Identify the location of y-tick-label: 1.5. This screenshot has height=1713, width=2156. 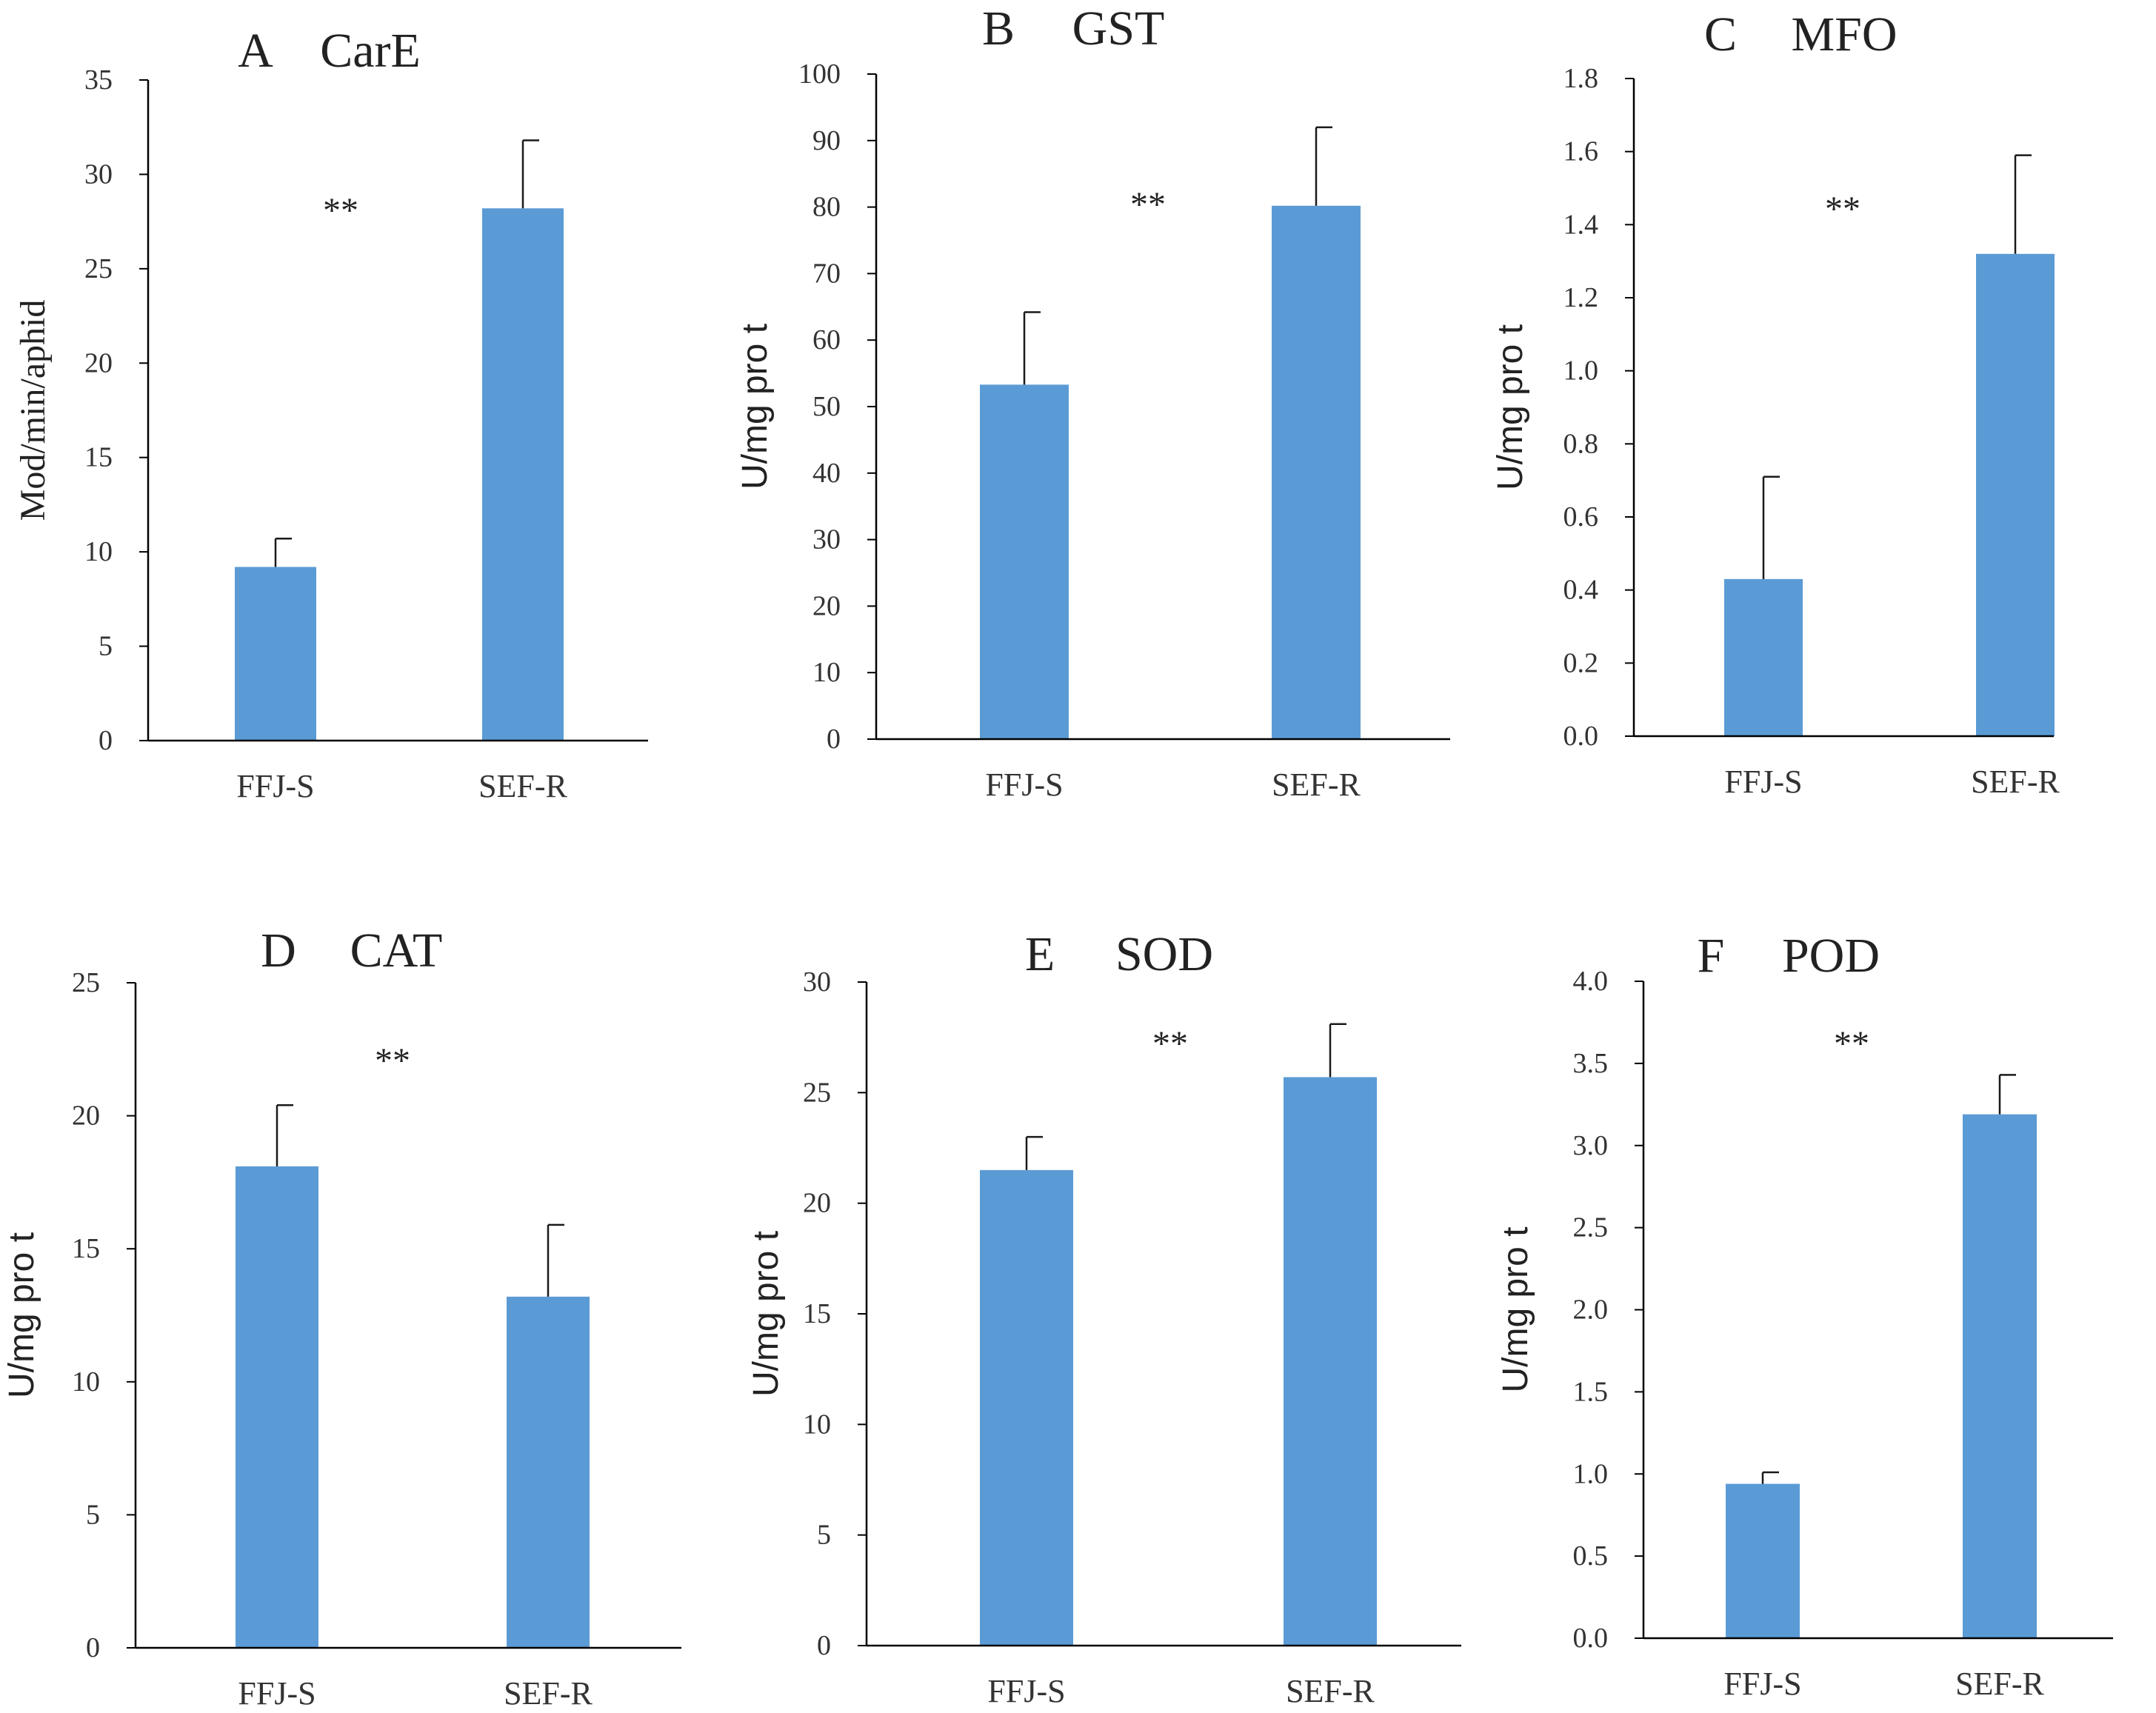
(1591, 1391).